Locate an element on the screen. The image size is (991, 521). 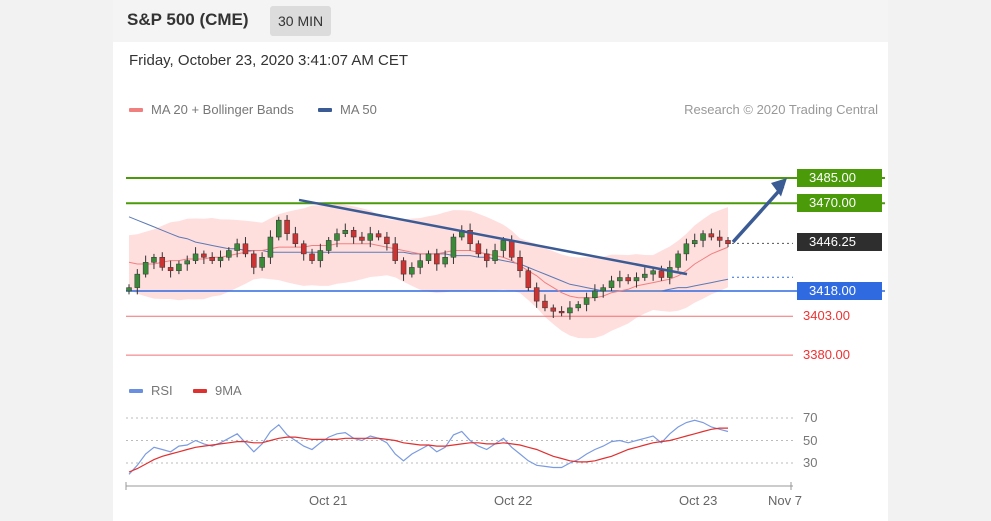
legend-ma20-label: MA 20 + Bollinger Bands is located at coordinates (222, 109).